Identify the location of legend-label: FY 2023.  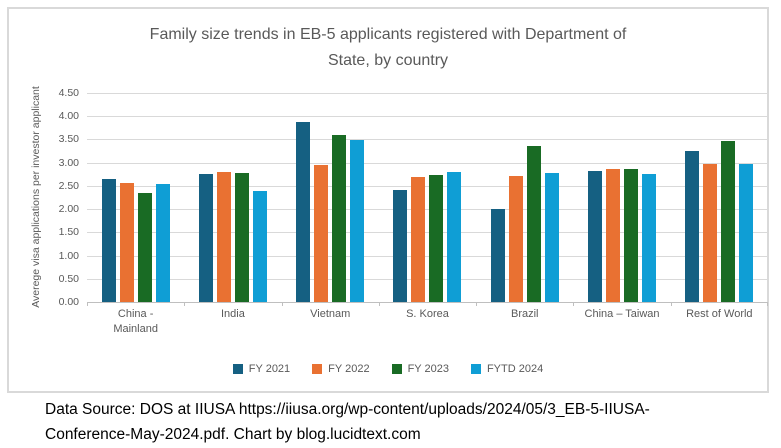
(428, 369).